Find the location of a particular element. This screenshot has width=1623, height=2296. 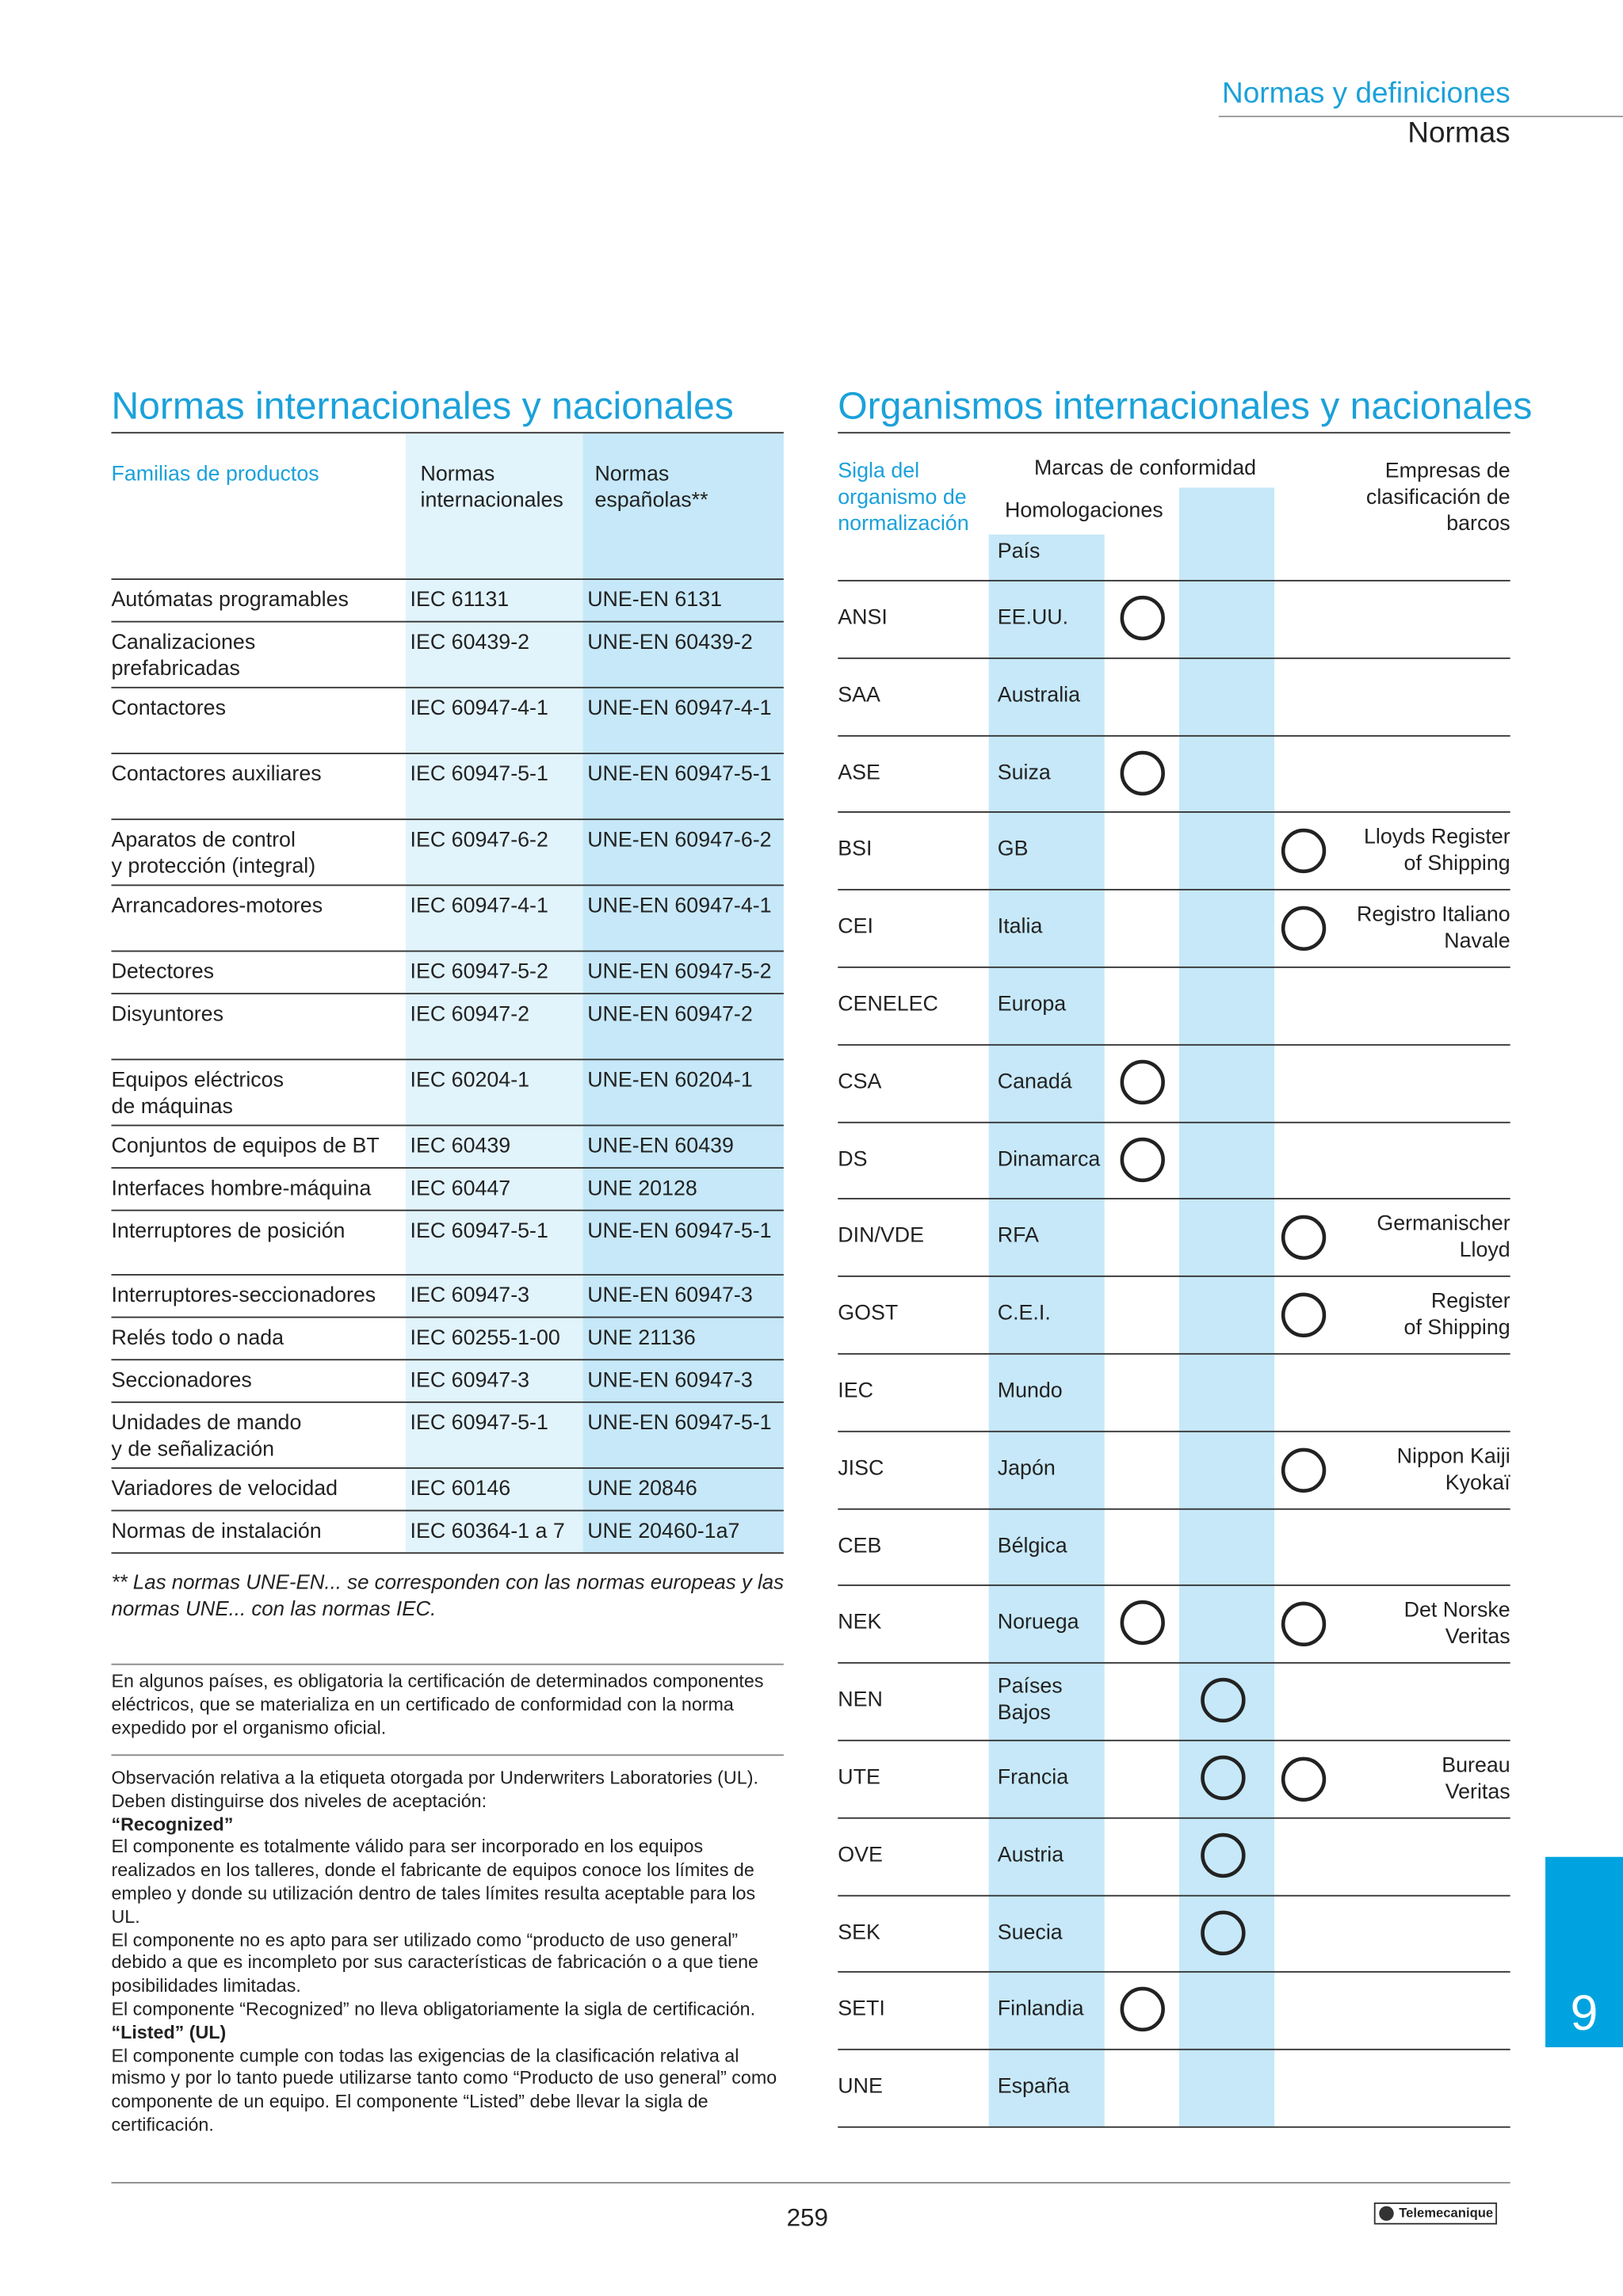

line: Lloyds Register is located at coordinates (1436, 838).